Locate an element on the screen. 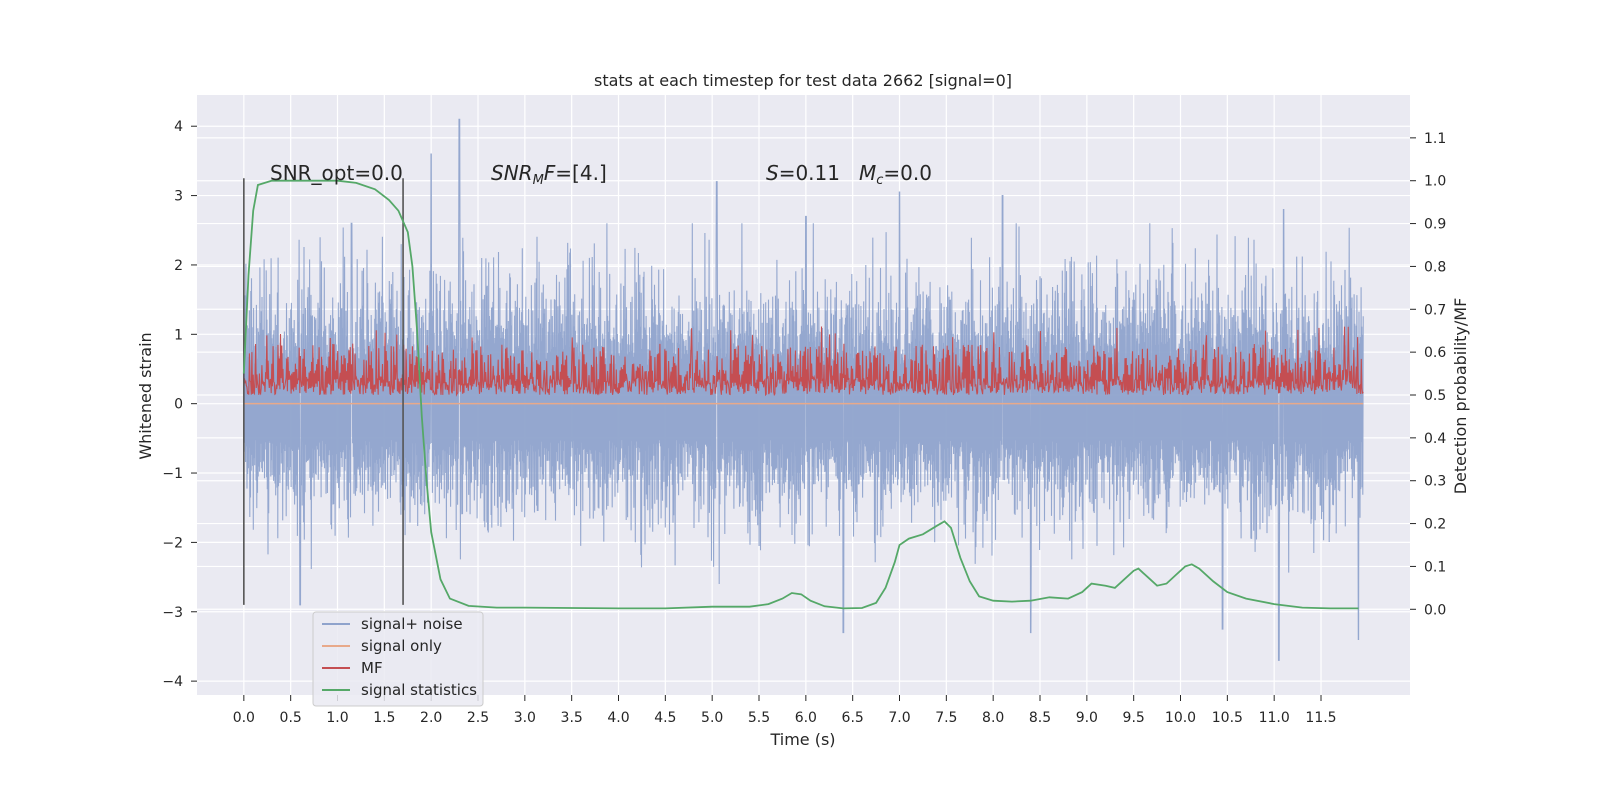  y-tick-label-right: 0.2 is located at coordinates (1435, 525).